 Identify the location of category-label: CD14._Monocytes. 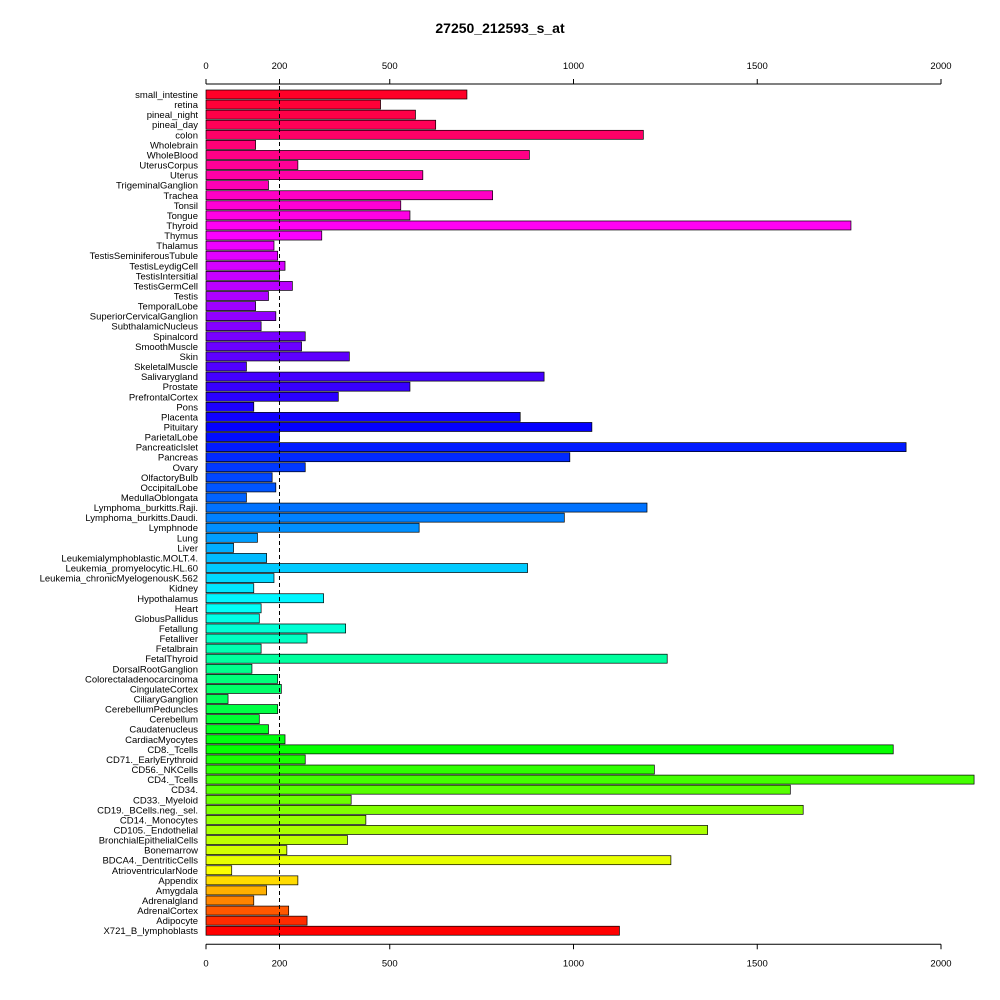
(159, 820).